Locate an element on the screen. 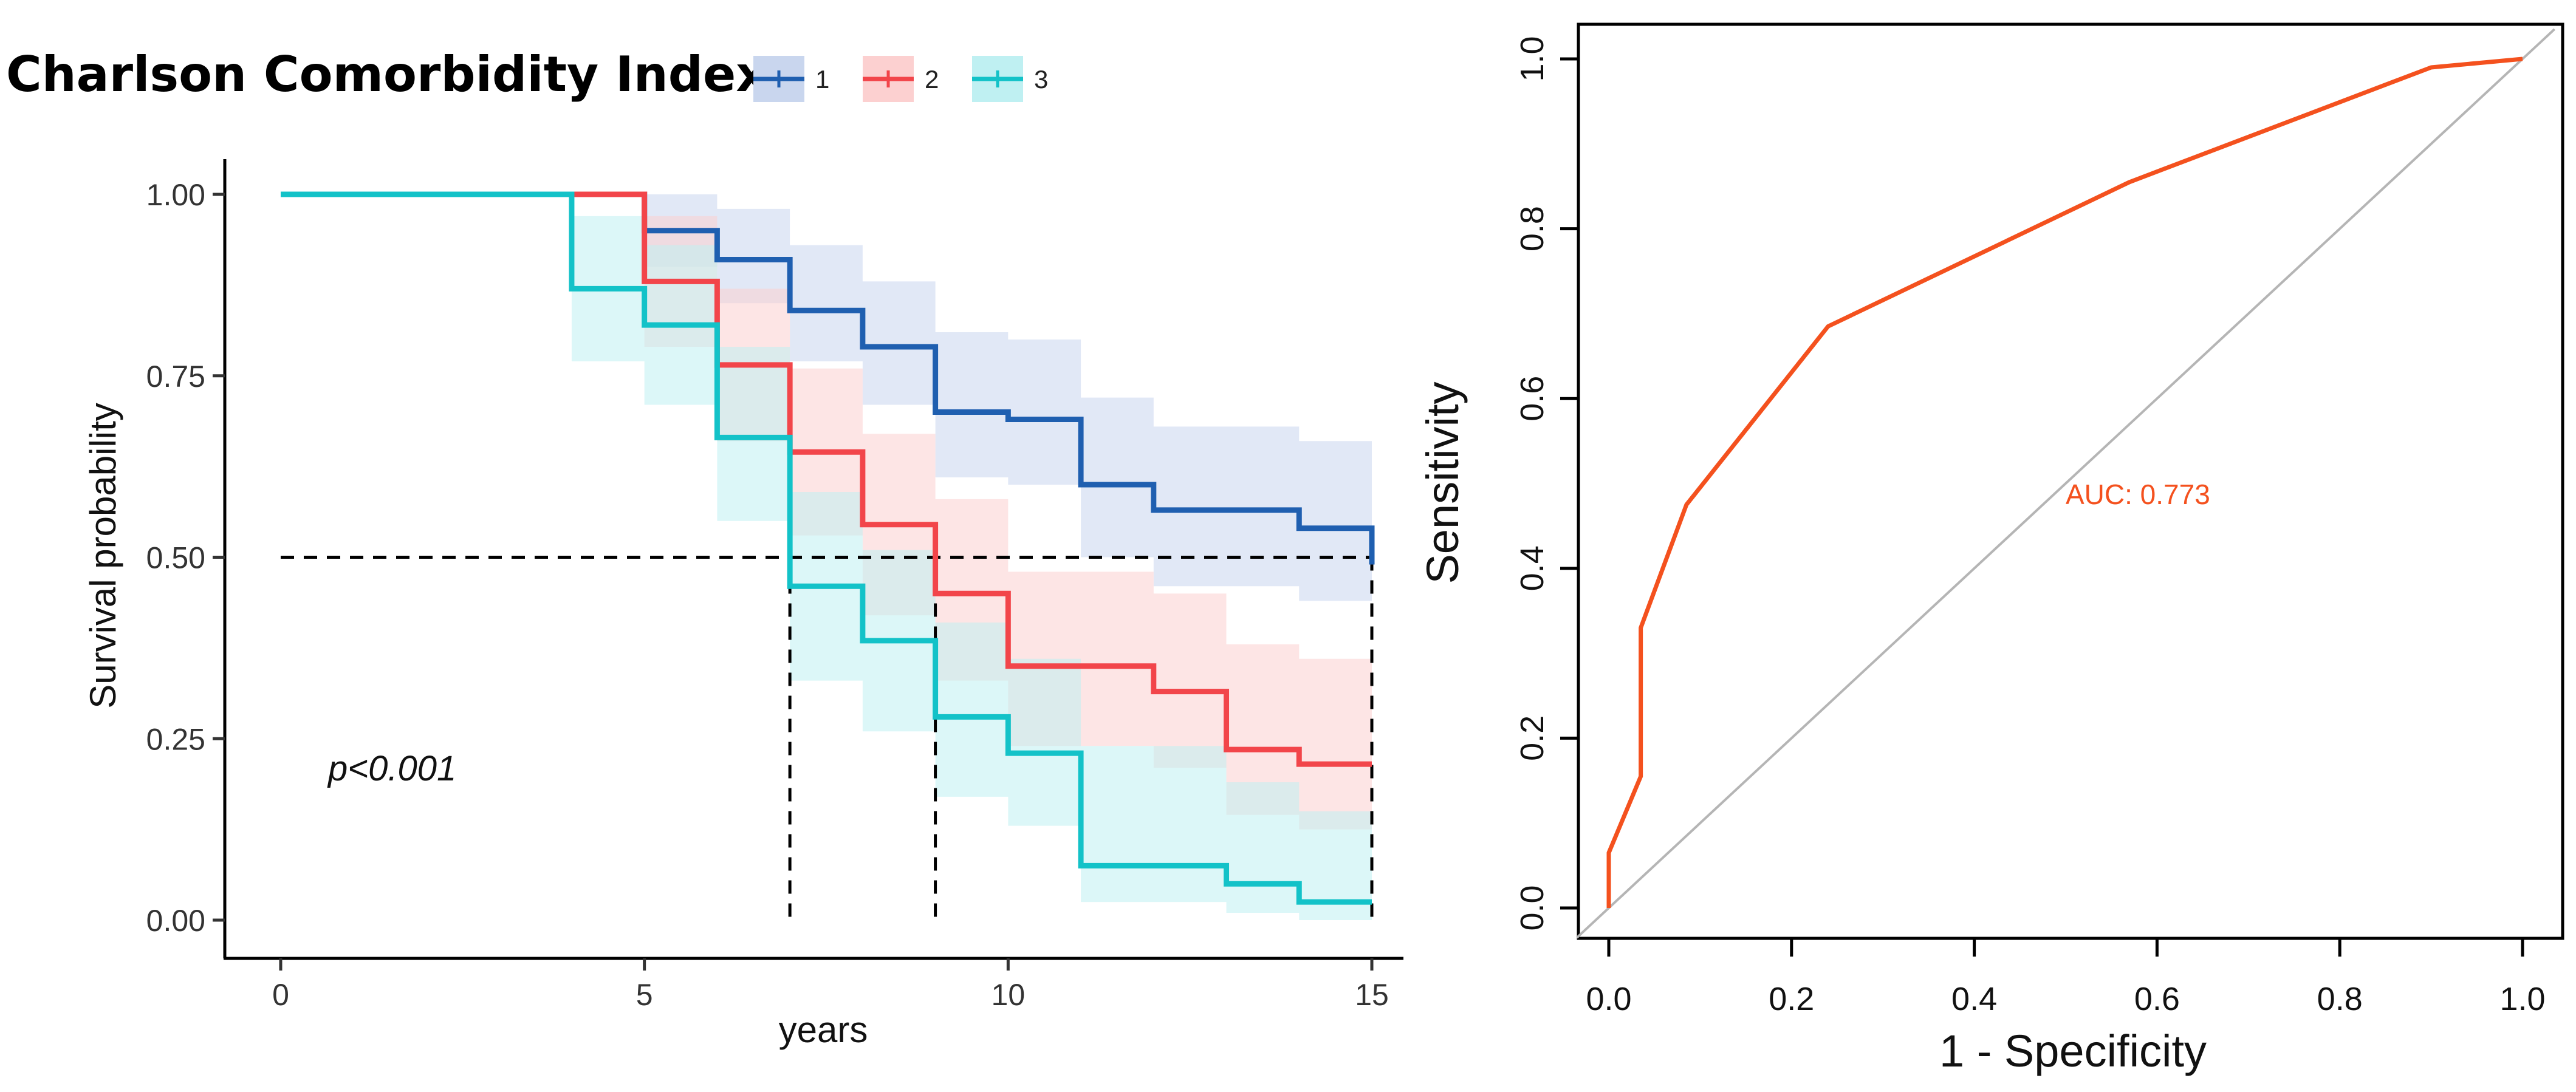 Image resolution: width=2576 pixels, height=1092 pixels. km-y-tick-label: 0.00 is located at coordinates (175, 921).